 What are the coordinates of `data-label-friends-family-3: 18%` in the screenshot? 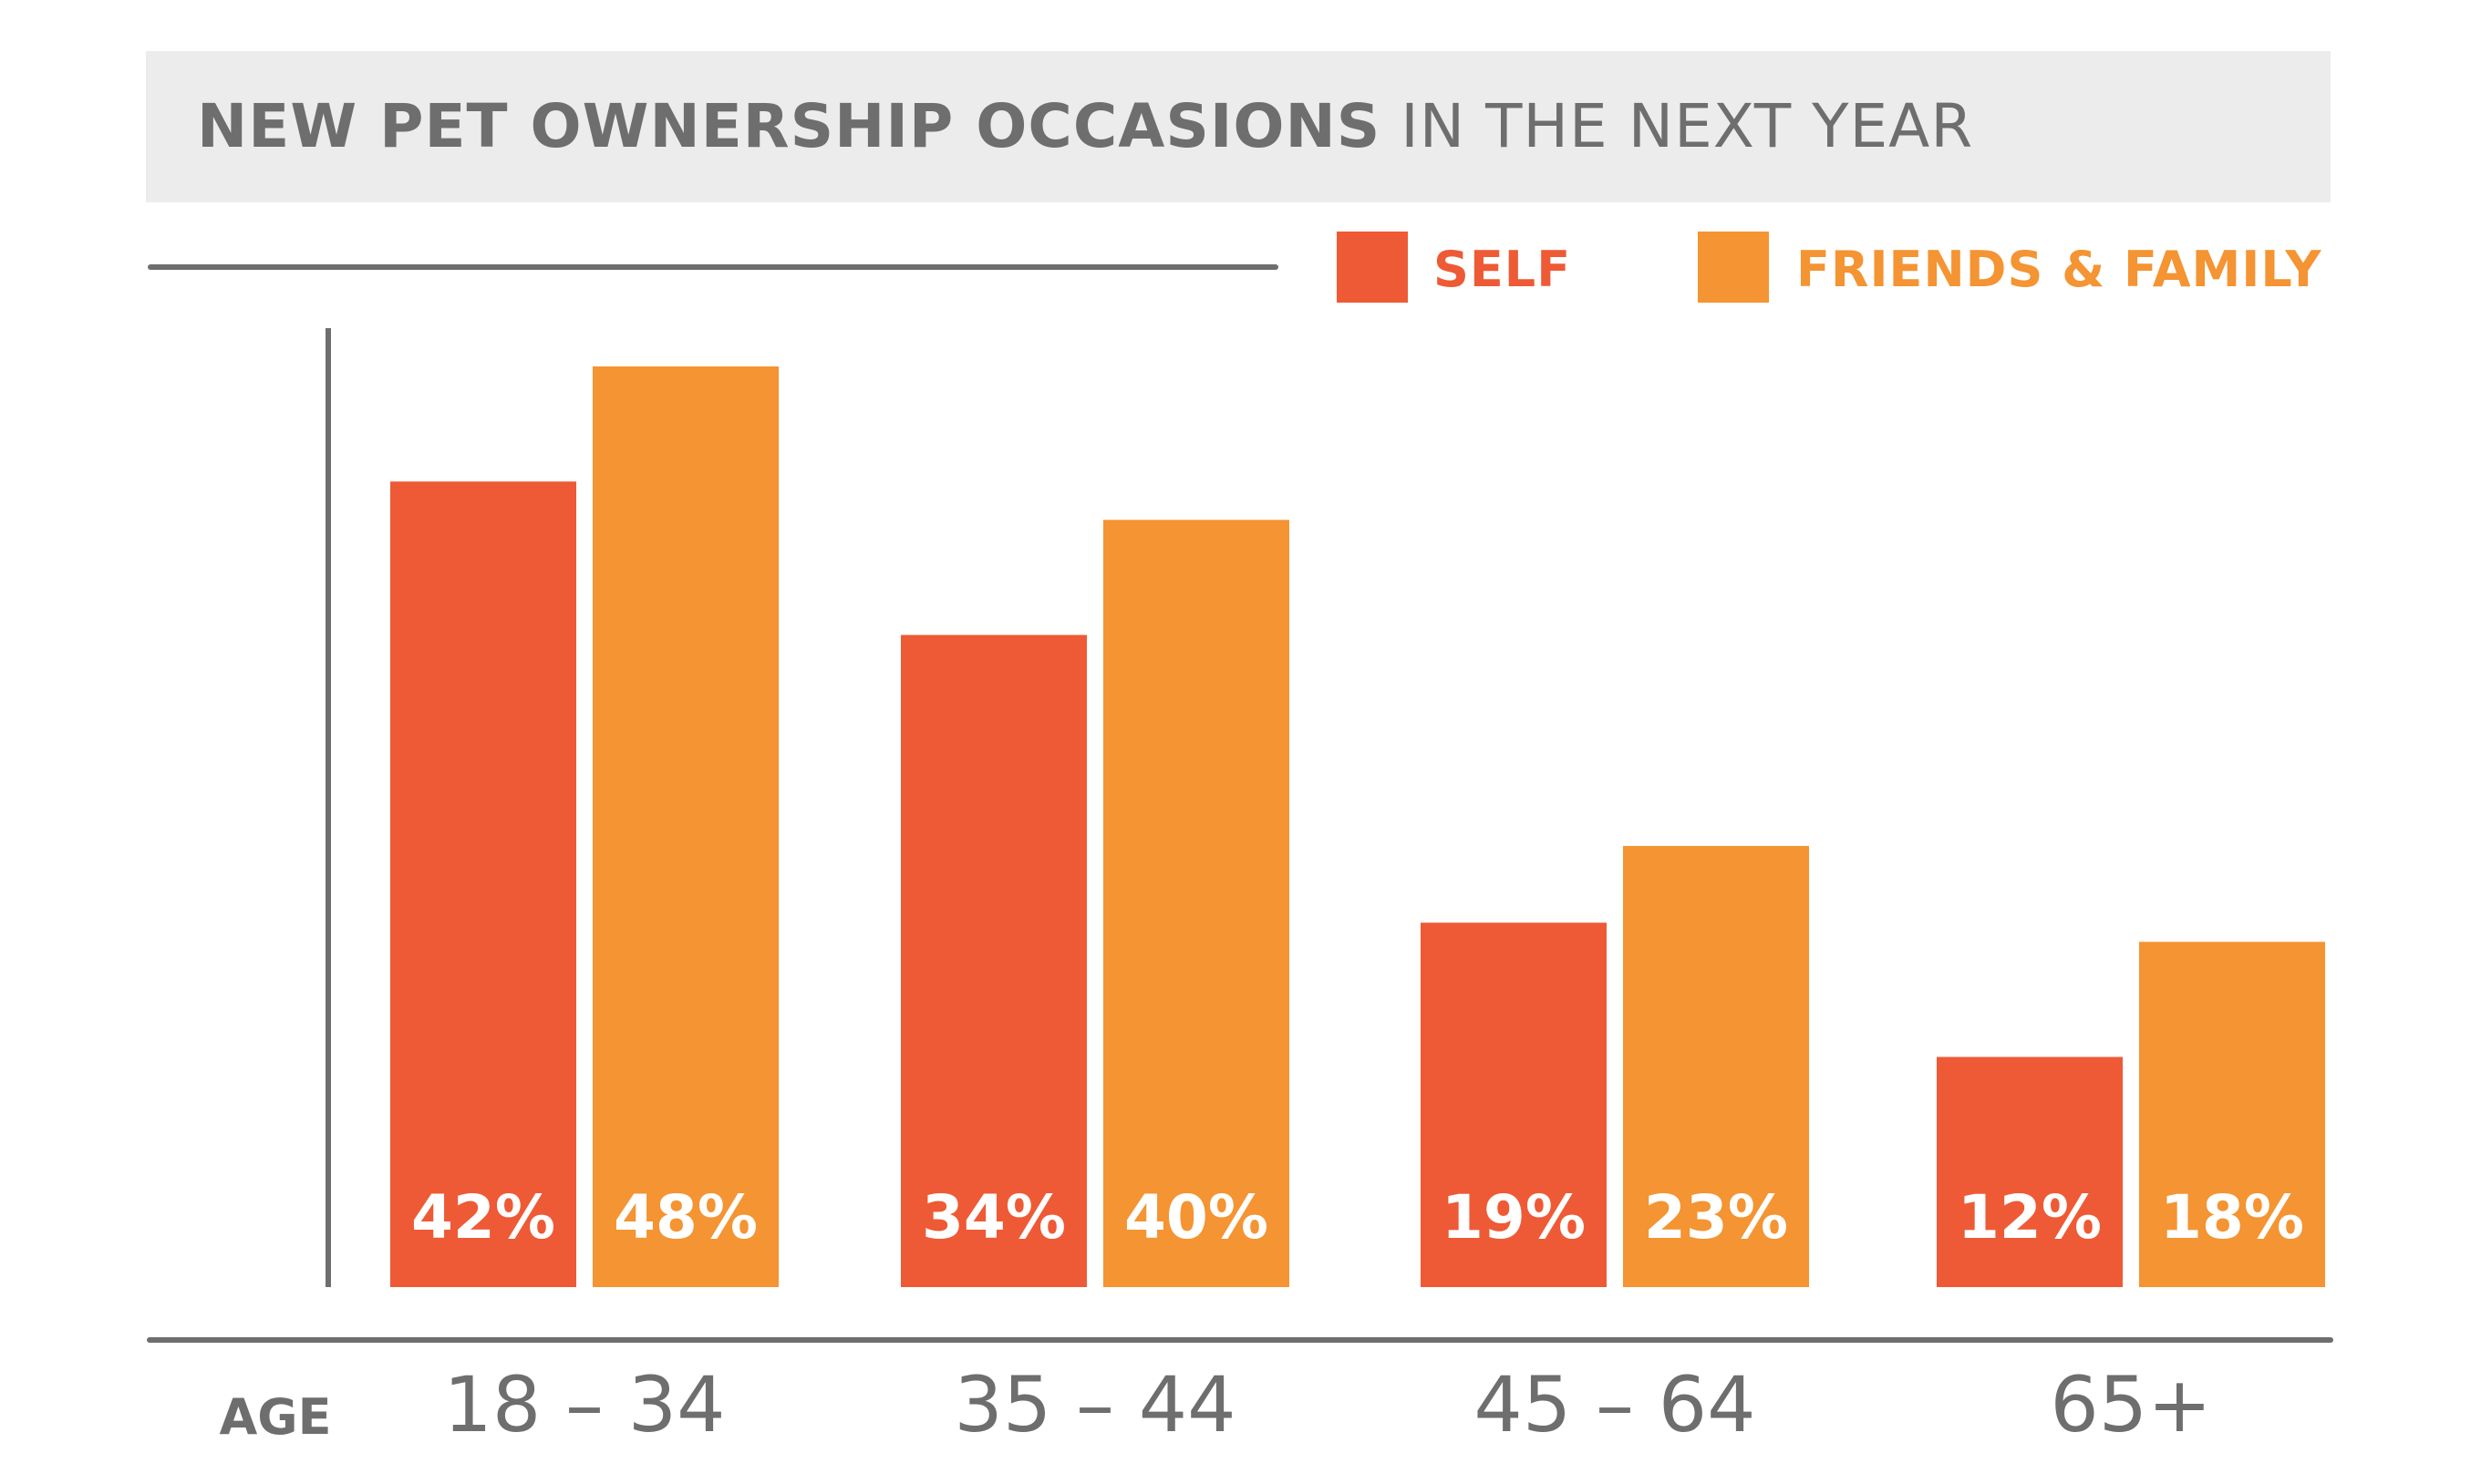 It's located at (2232, 1217).